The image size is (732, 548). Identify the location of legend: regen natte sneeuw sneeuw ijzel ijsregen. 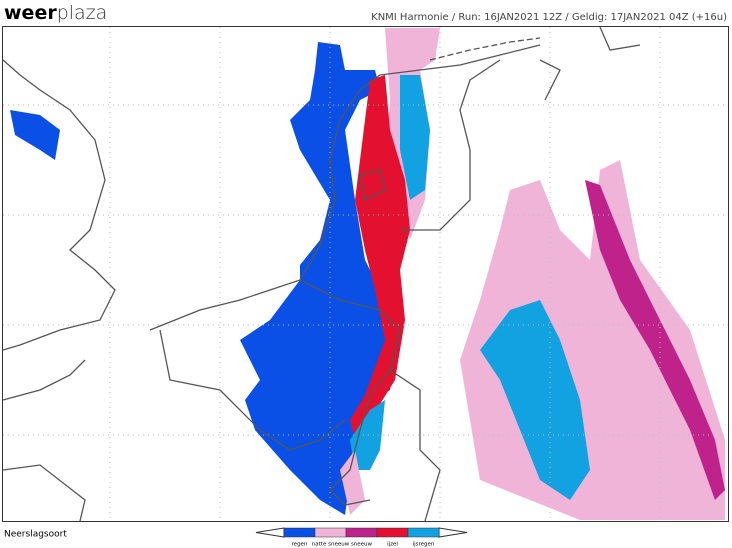
(361, 537).